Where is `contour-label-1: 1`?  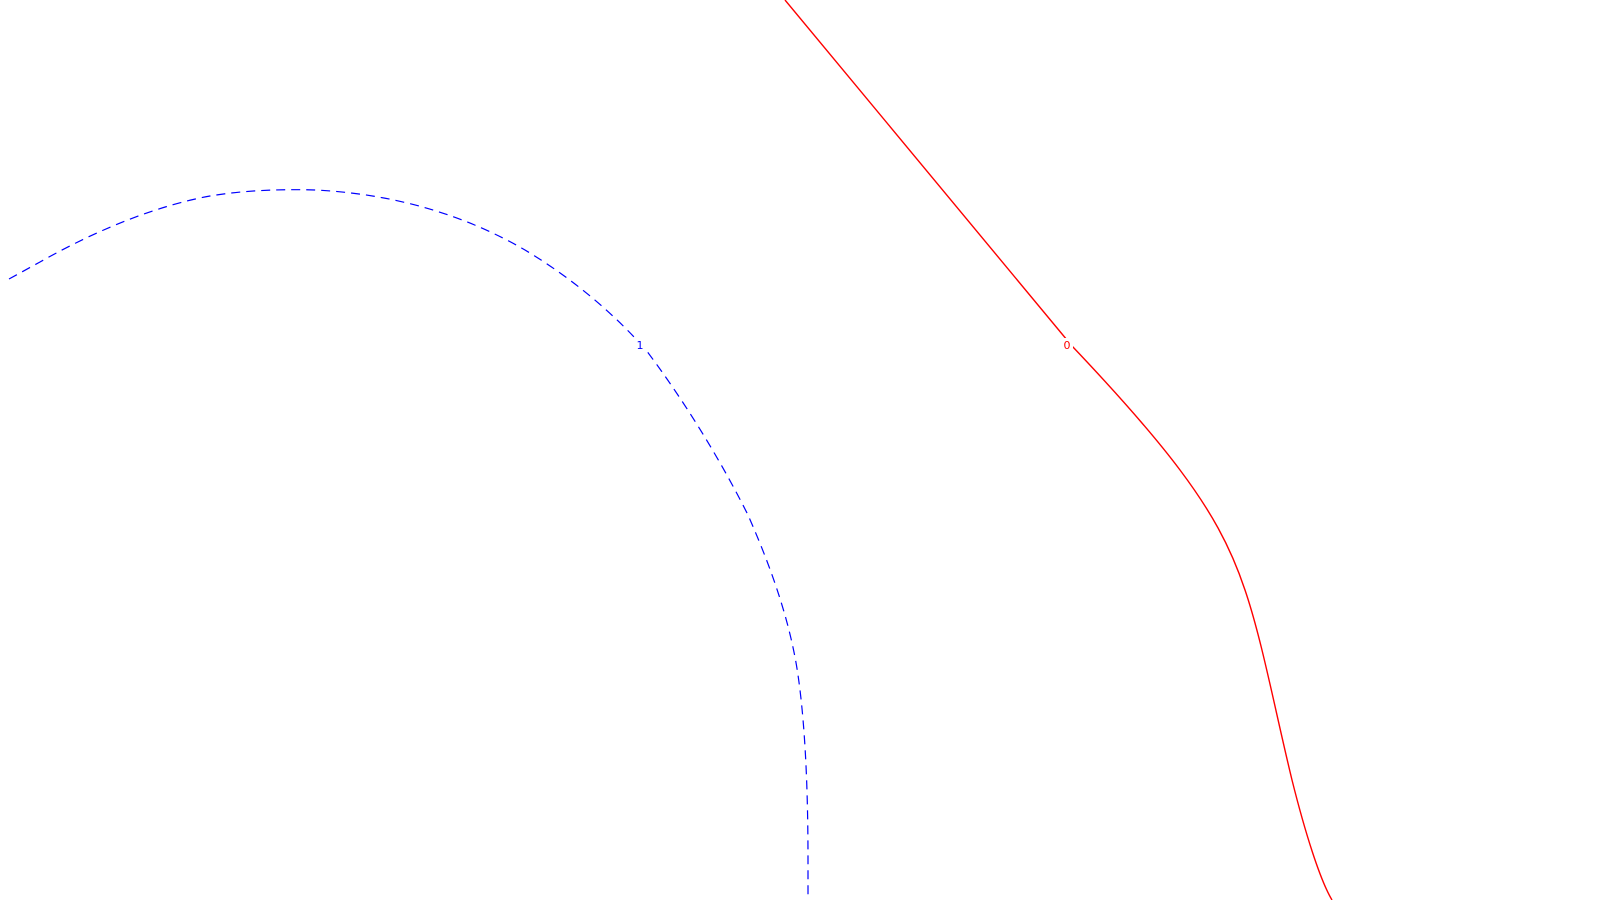 contour-label-1: 1 is located at coordinates (640, 345).